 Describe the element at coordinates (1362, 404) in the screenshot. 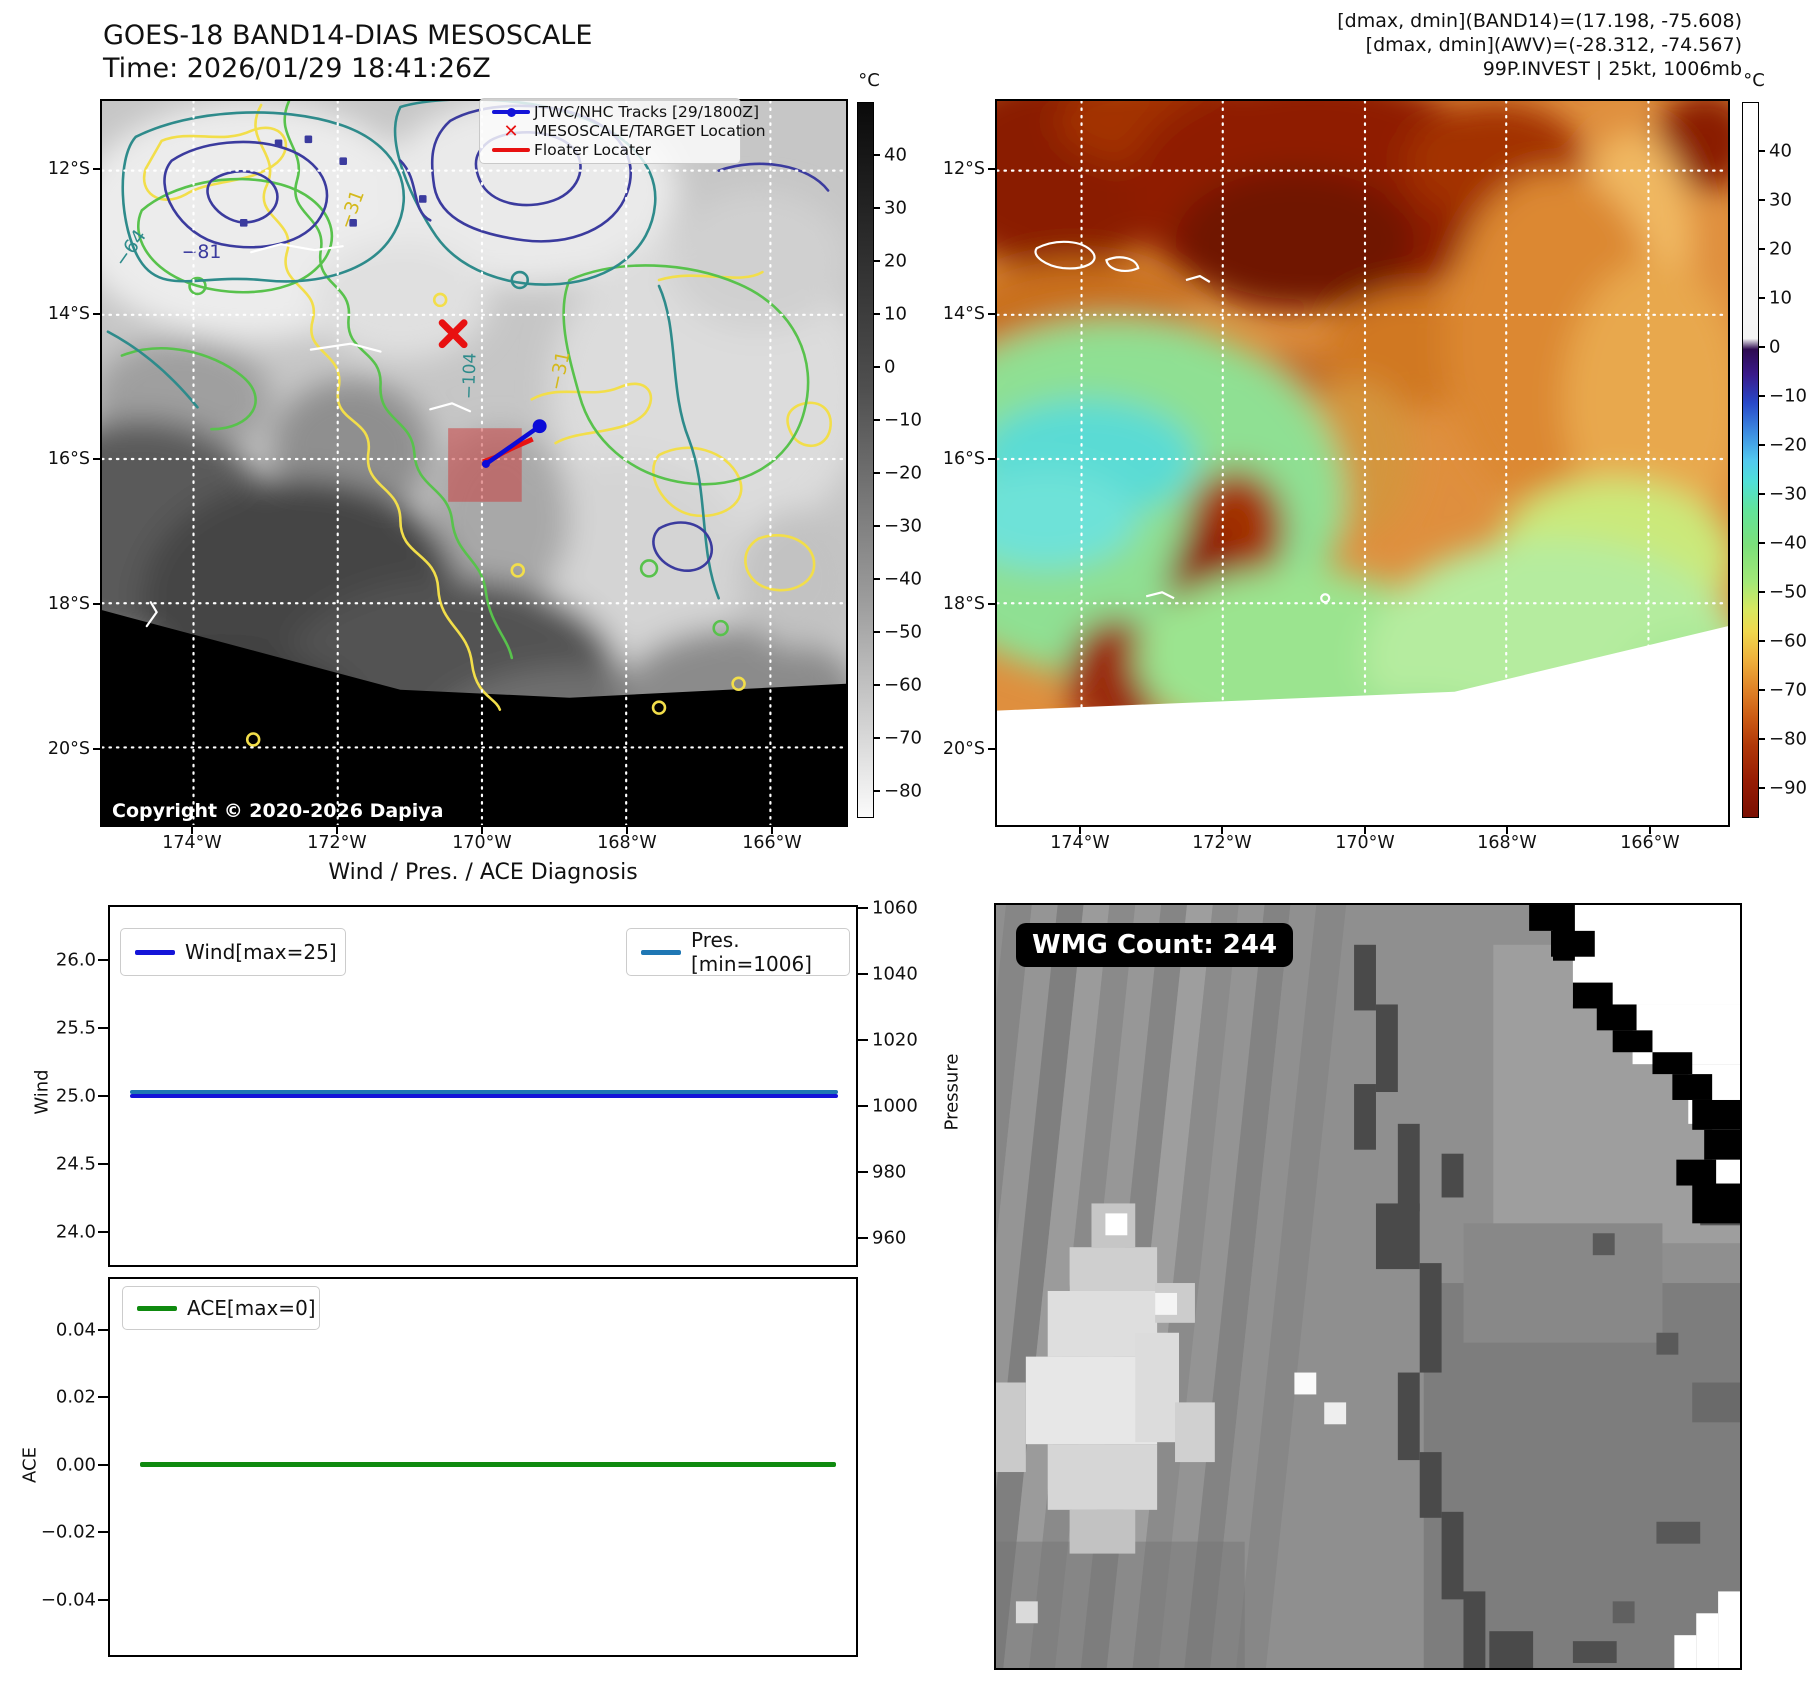

I see `latlon-gridlines` at that location.